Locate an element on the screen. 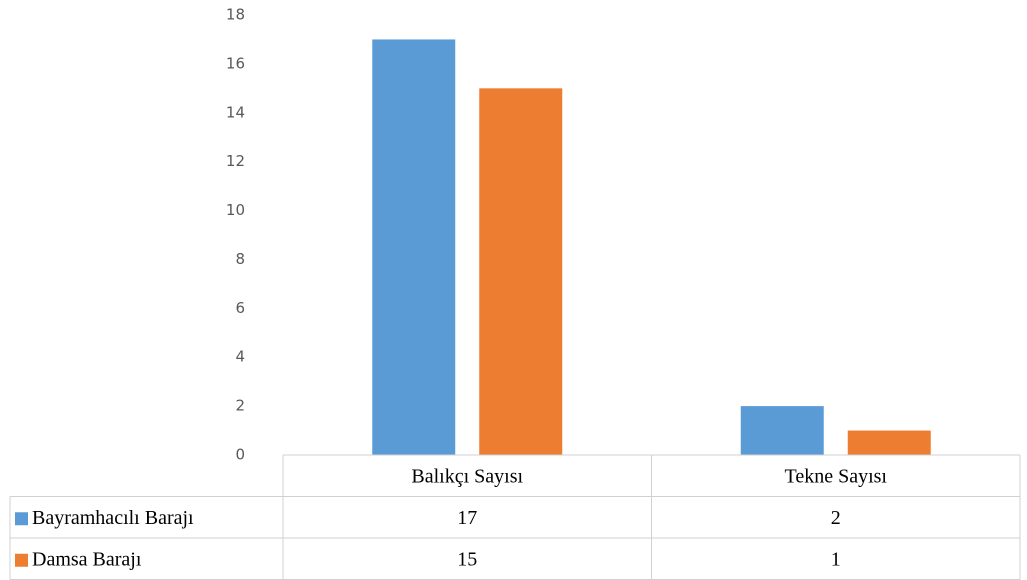  legend-label: Damsa Barajı is located at coordinates (87, 559).